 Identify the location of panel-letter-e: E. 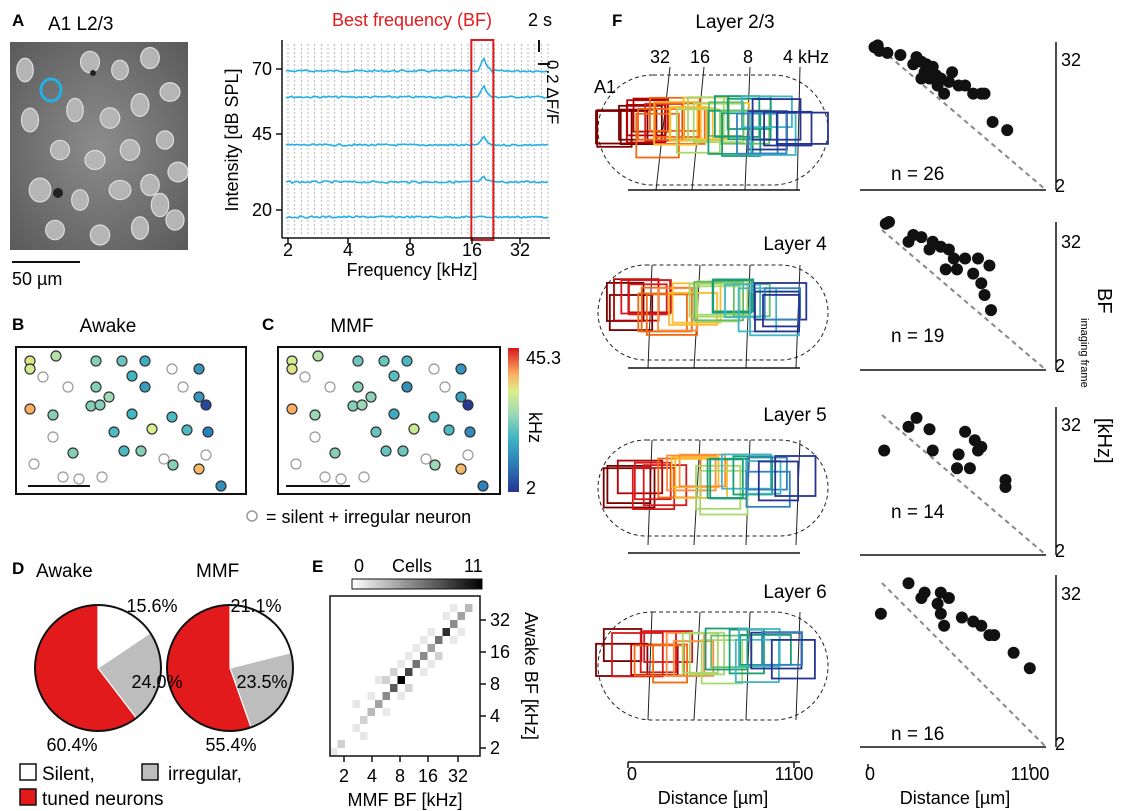
(317, 566).